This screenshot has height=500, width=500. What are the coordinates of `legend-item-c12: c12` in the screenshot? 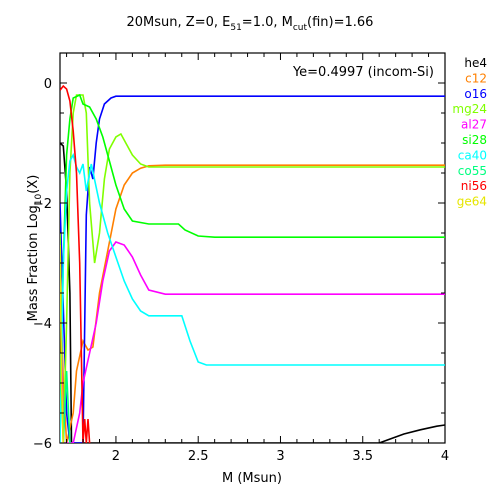 It's located at (476, 78).